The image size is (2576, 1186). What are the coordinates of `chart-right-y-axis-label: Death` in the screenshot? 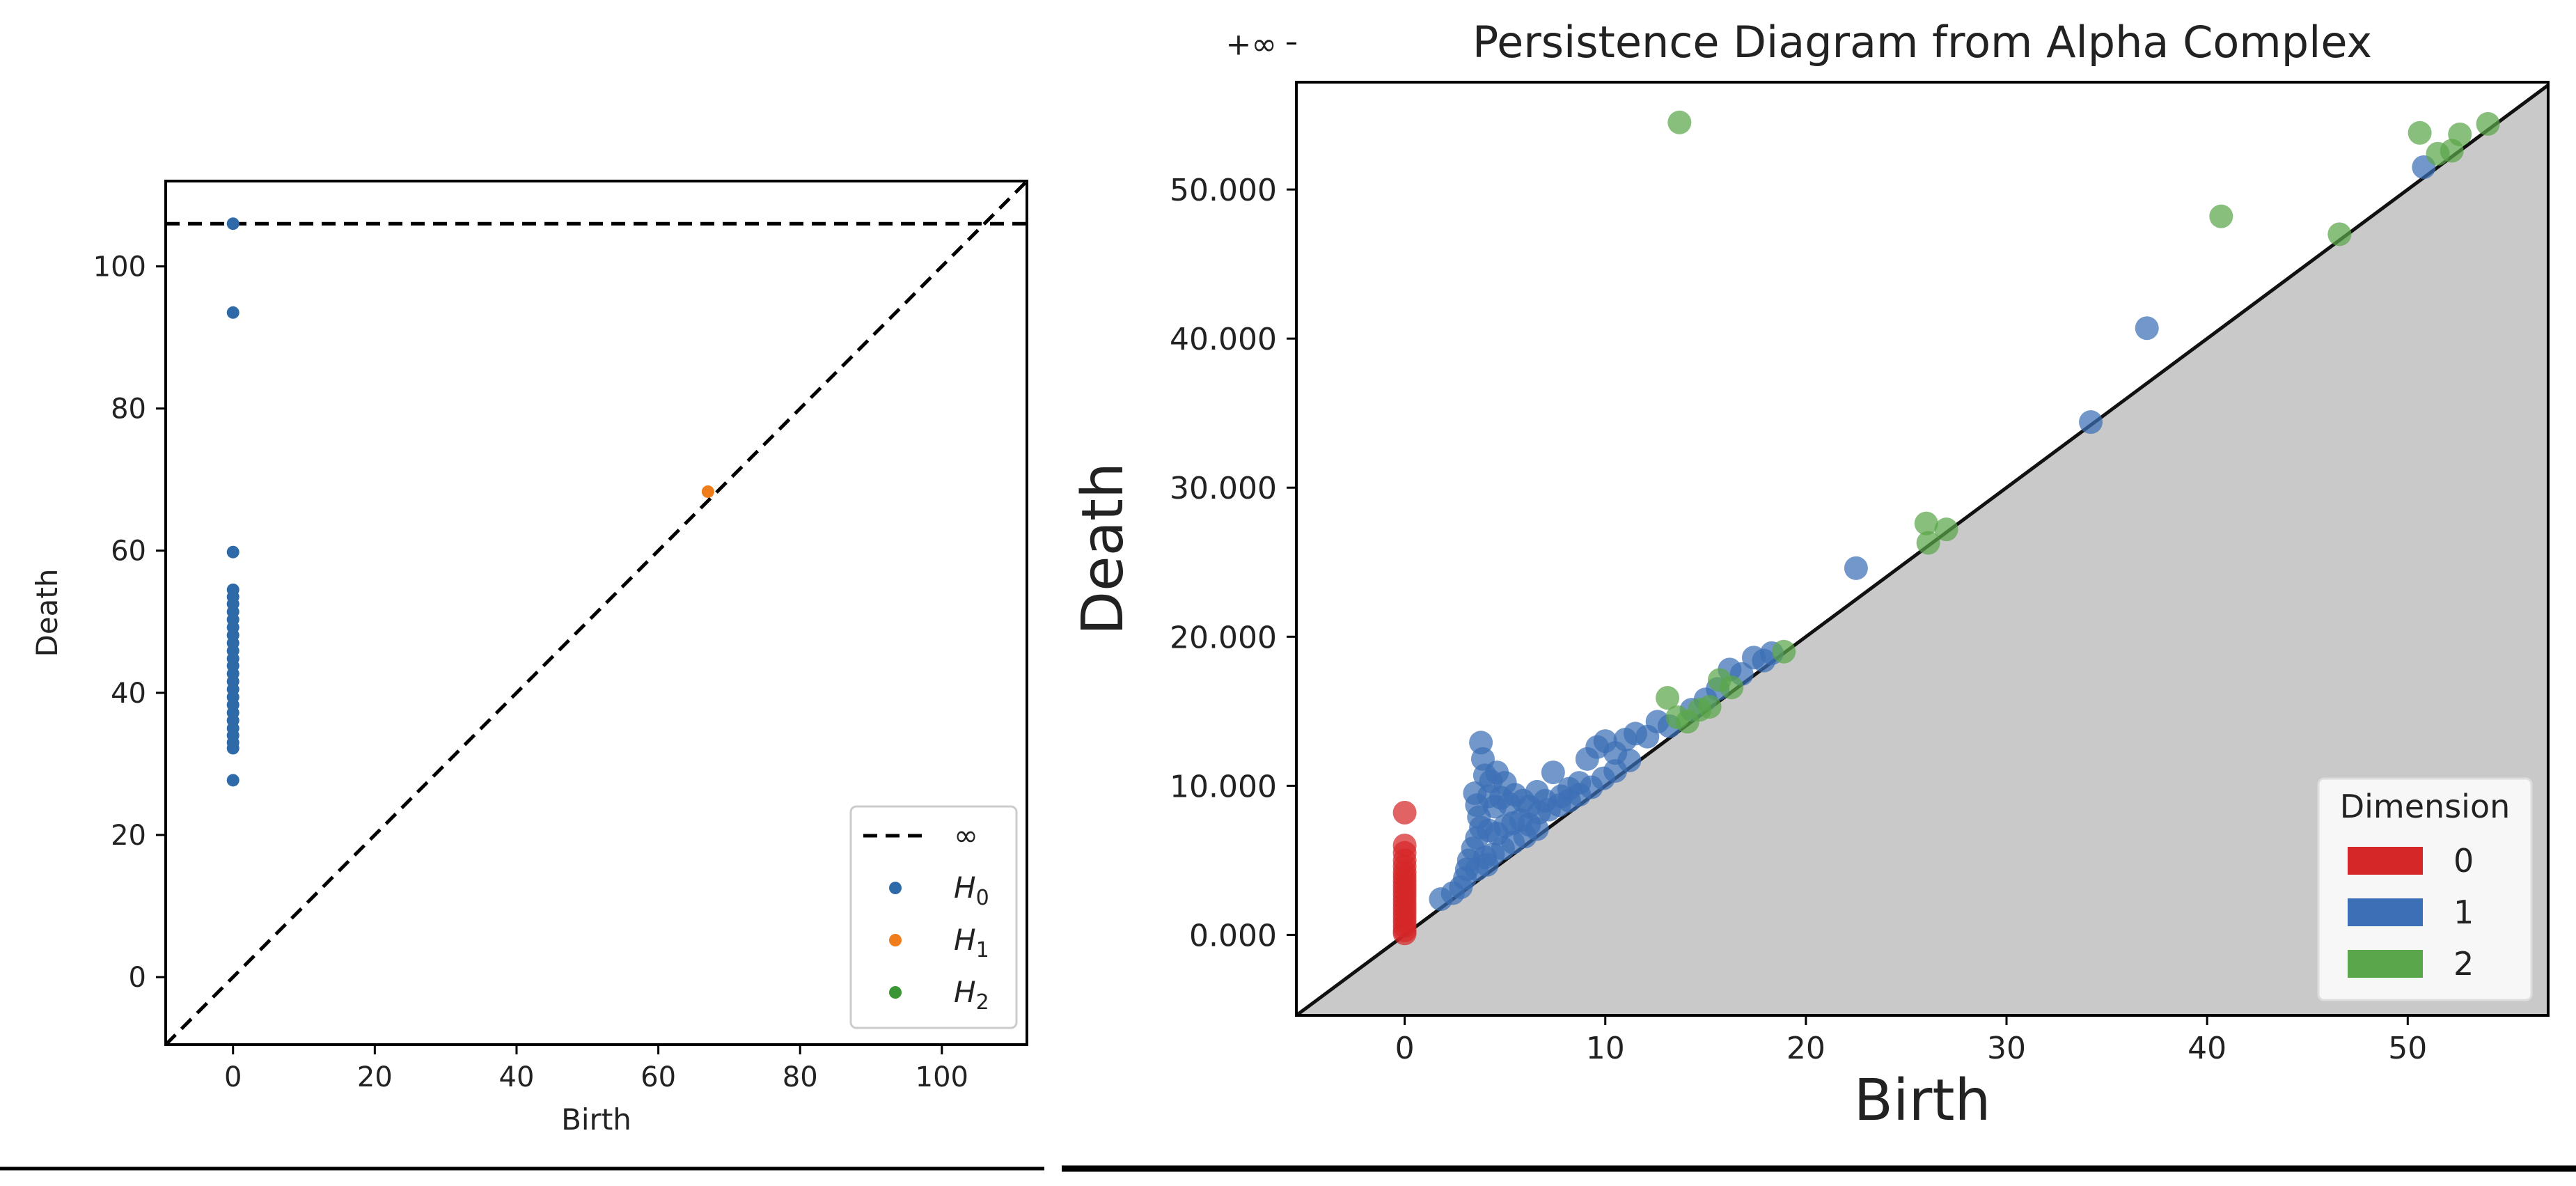 It's located at (1103, 548).